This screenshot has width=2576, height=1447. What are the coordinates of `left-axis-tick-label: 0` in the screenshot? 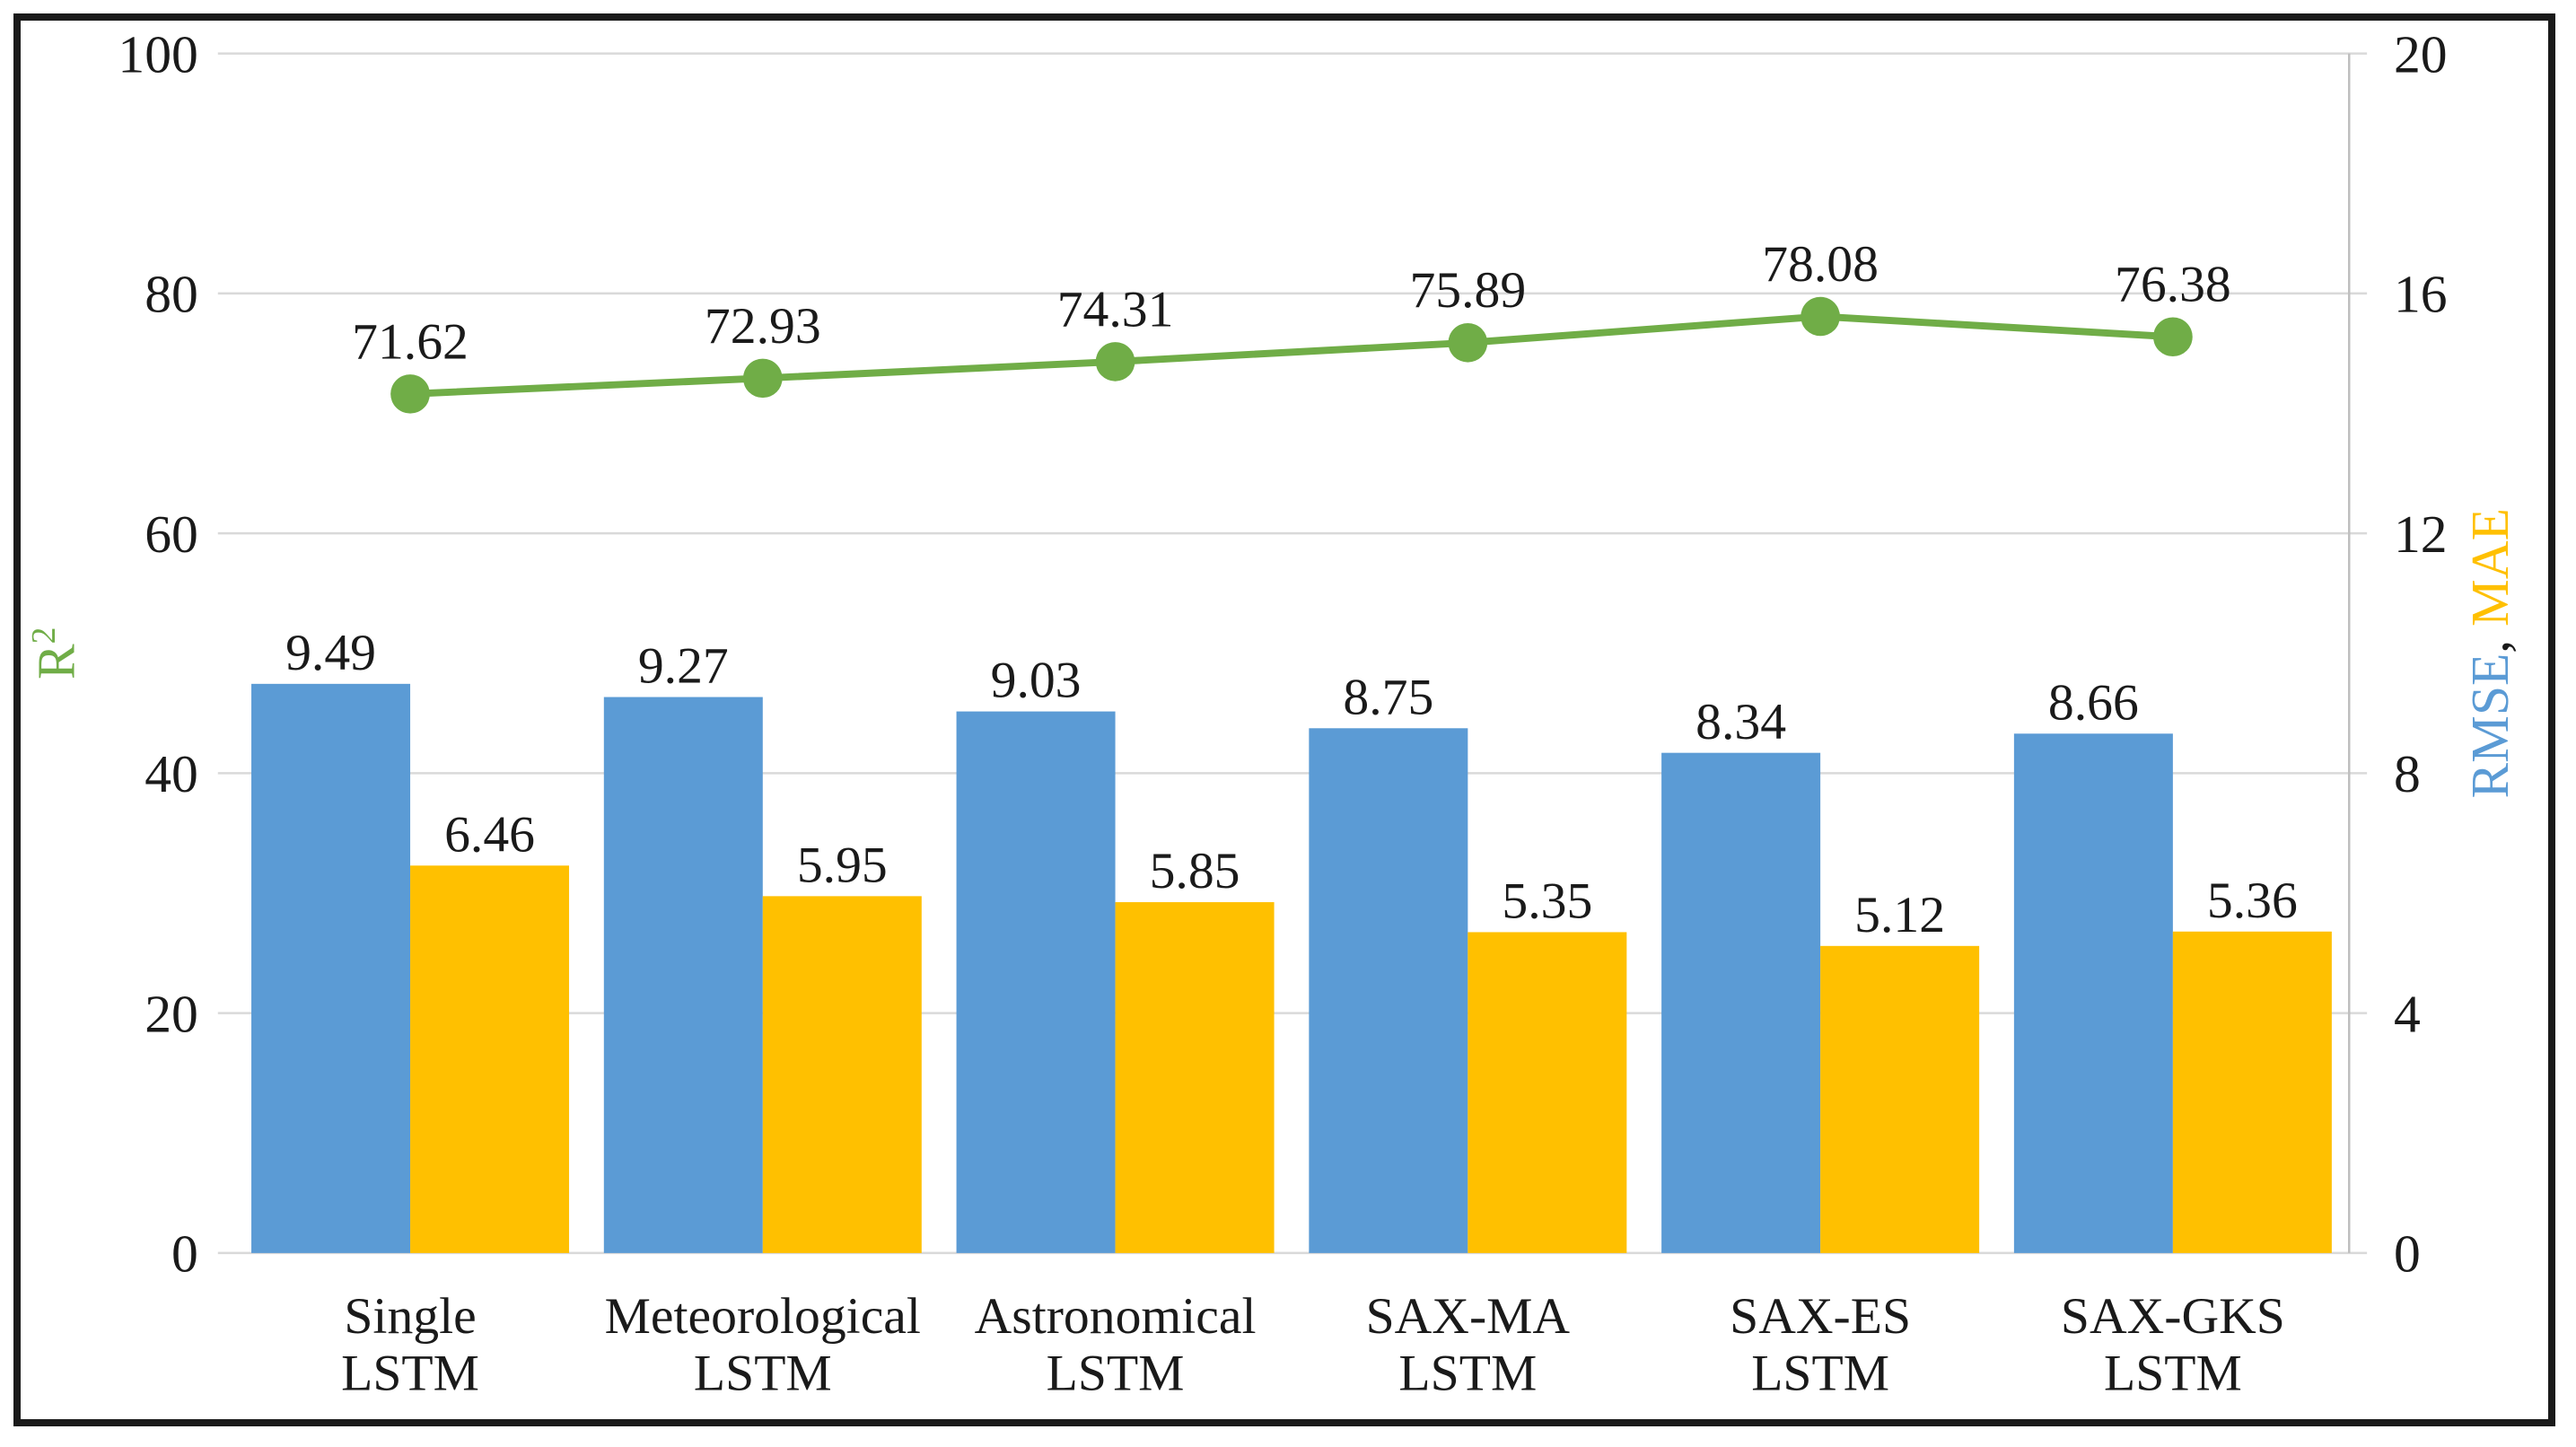 It's located at (184, 1254).